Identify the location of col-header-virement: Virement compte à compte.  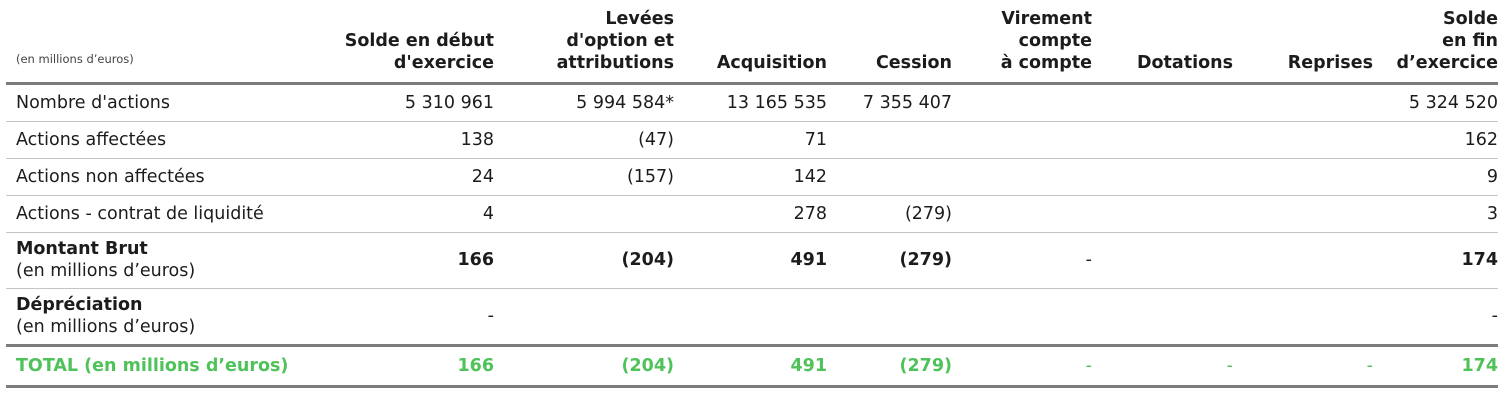
(1022, 42).